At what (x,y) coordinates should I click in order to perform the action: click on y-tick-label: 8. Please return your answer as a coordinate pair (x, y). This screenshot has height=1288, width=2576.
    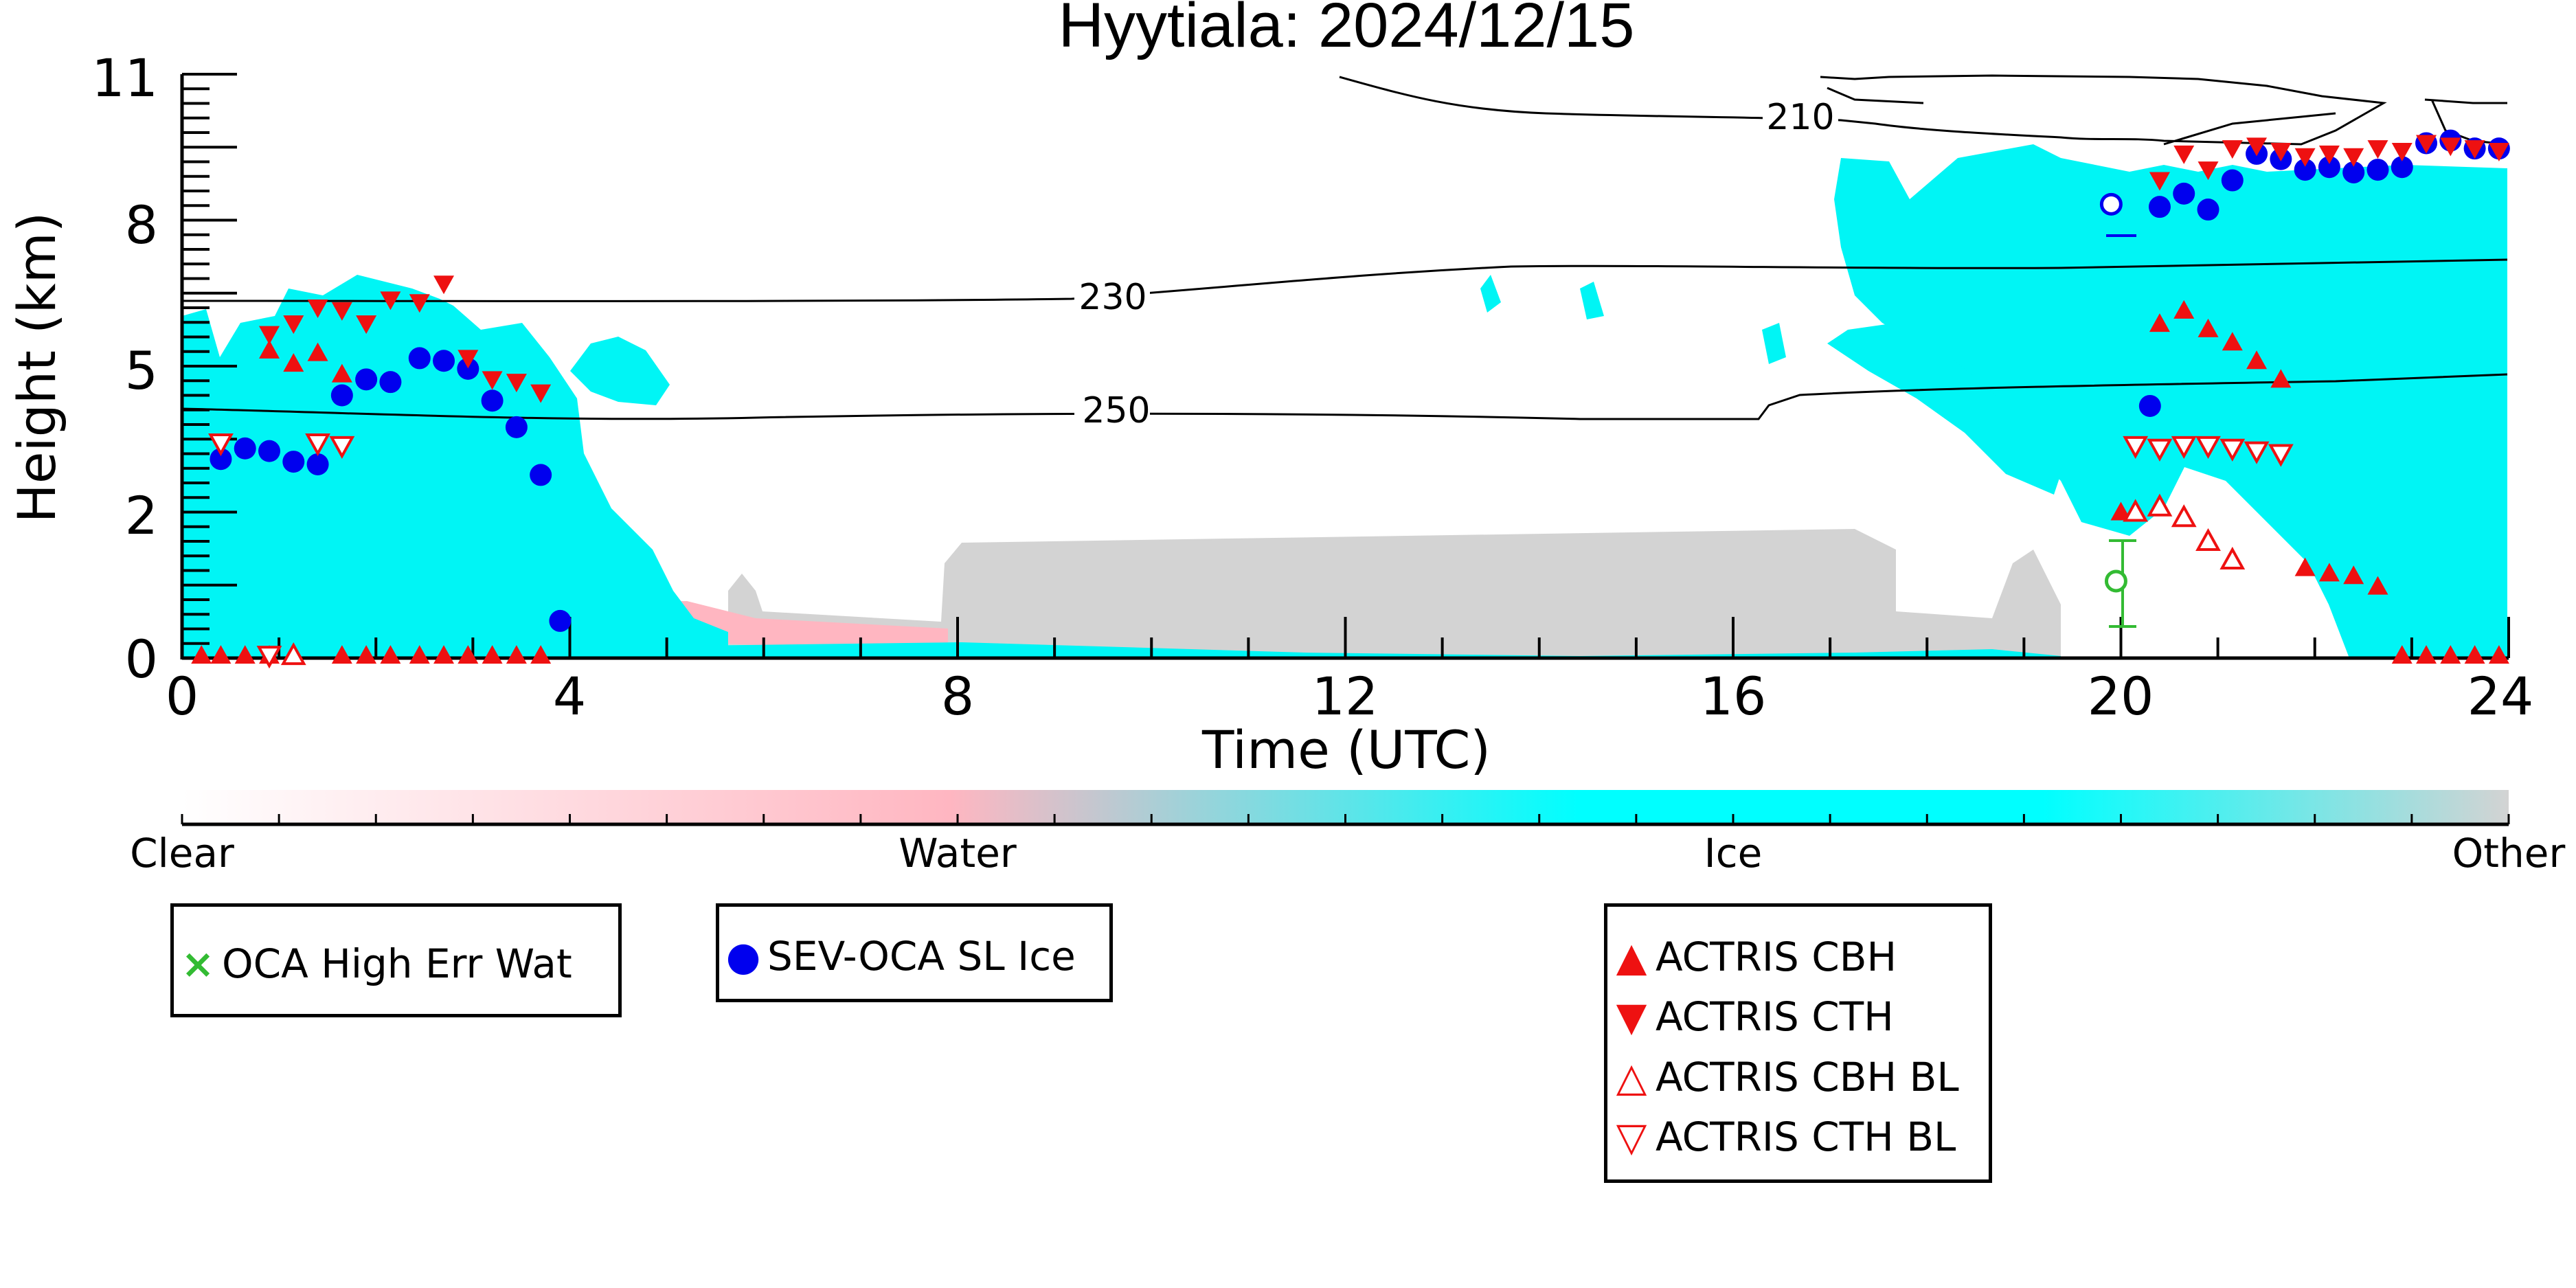
    Looking at the image, I should click on (141, 225).